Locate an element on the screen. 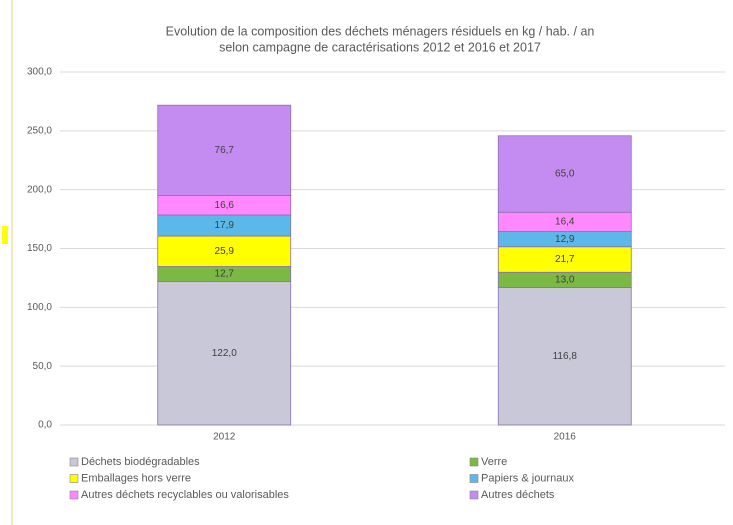 The width and height of the screenshot is (733, 525). y-tick-label: 50,0 is located at coordinates (43, 366).